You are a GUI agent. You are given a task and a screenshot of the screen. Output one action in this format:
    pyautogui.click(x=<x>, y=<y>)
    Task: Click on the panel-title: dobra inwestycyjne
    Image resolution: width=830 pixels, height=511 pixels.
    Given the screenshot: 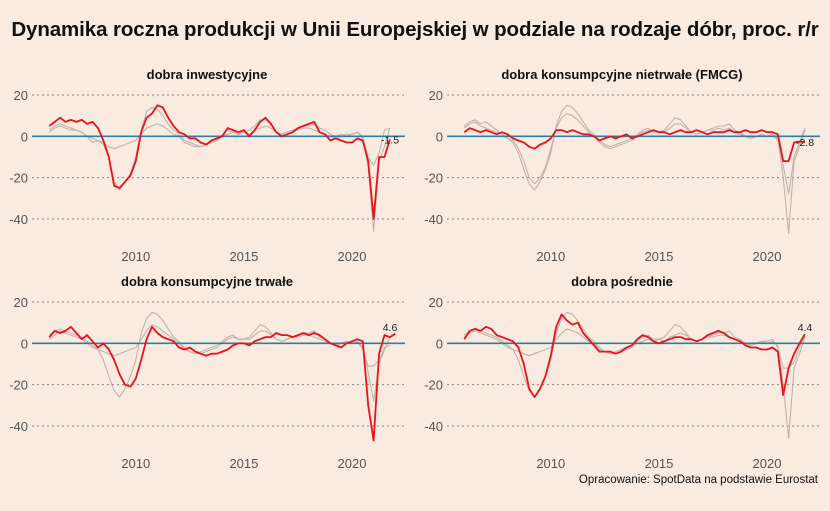 What is the action you would take?
    pyautogui.click(x=207, y=74)
    